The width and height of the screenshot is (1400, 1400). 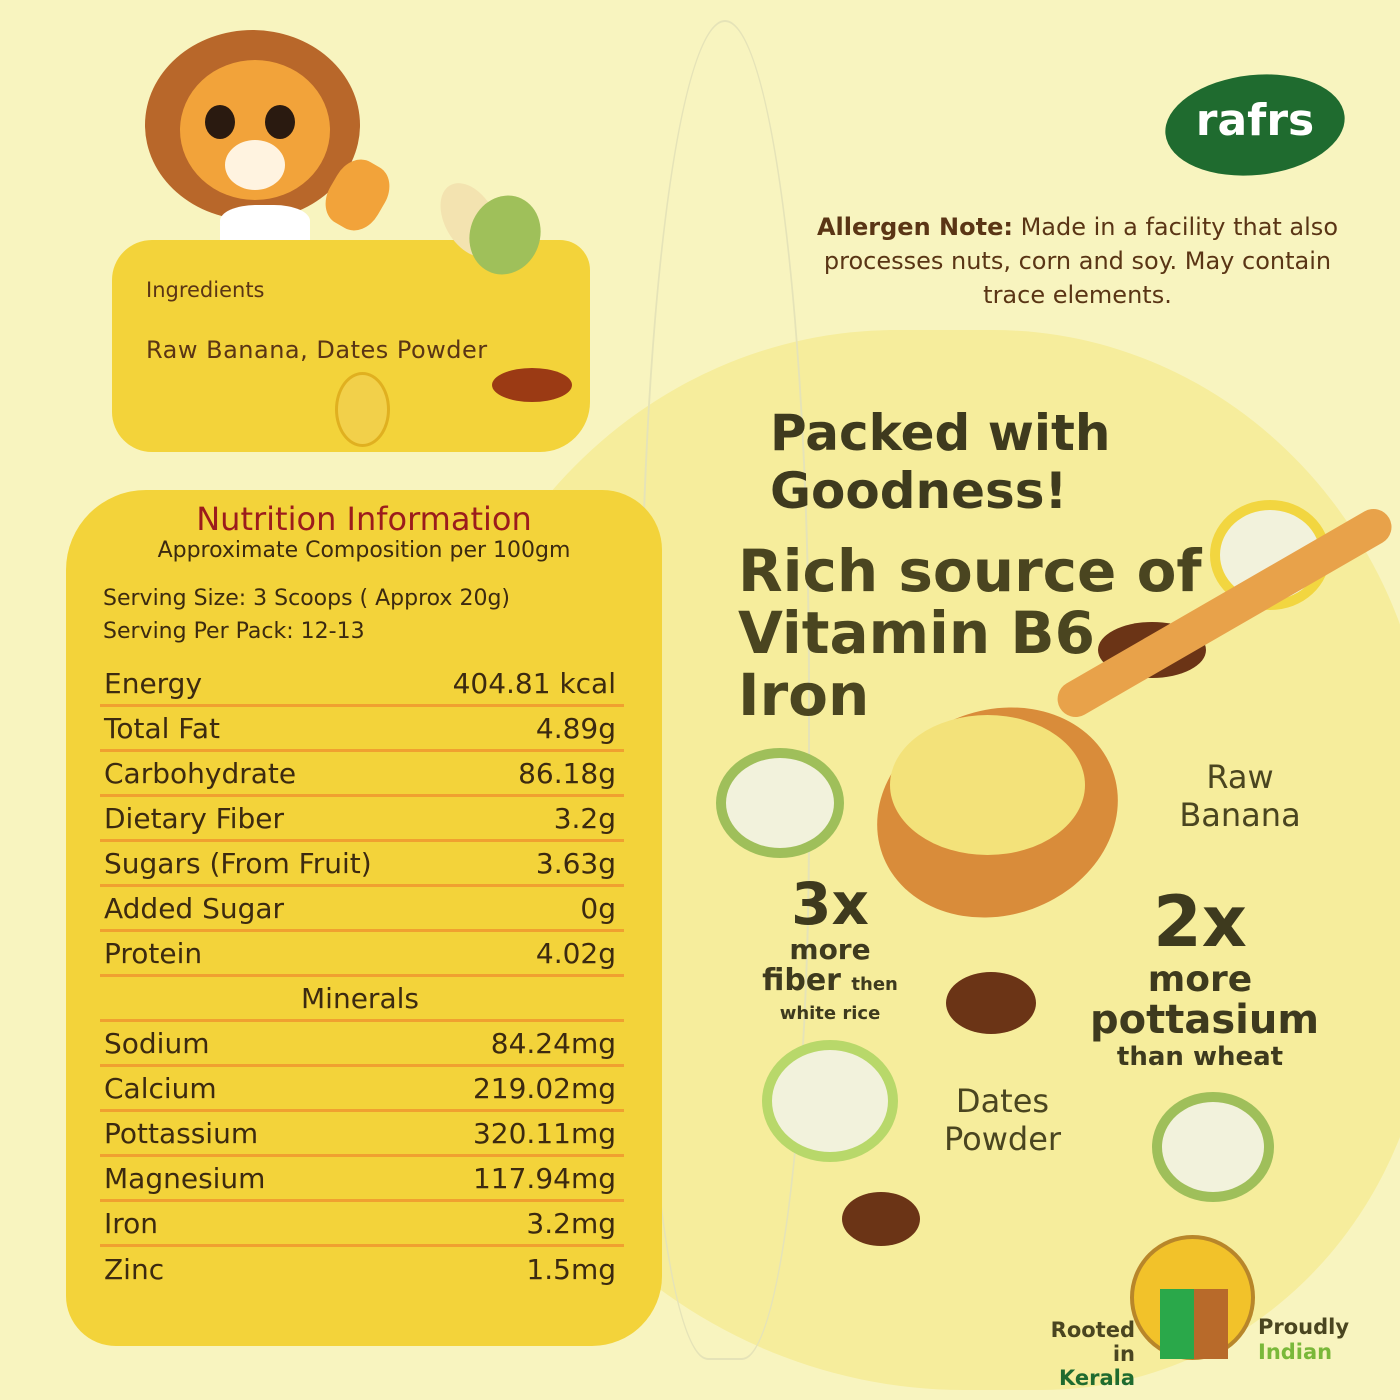 What do you see at coordinates (185, 1178) in the screenshot?
I see `row-label: Magnesium` at bounding box center [185, 1178].